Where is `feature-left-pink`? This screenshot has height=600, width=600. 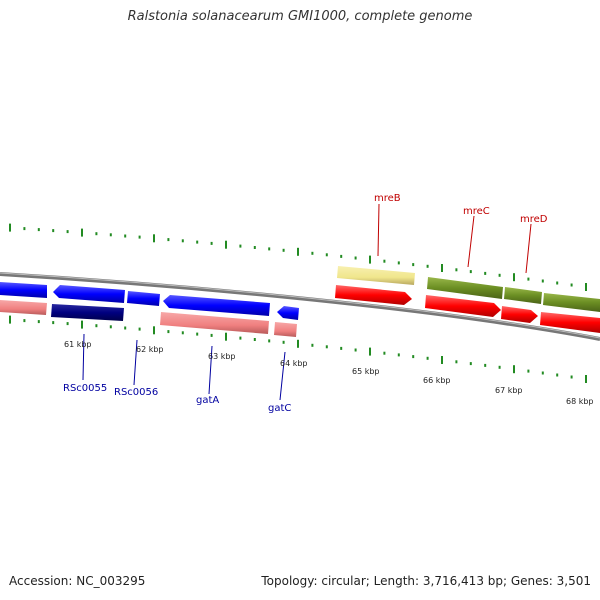 feature-left-pink is located at coordinates (23, 307).